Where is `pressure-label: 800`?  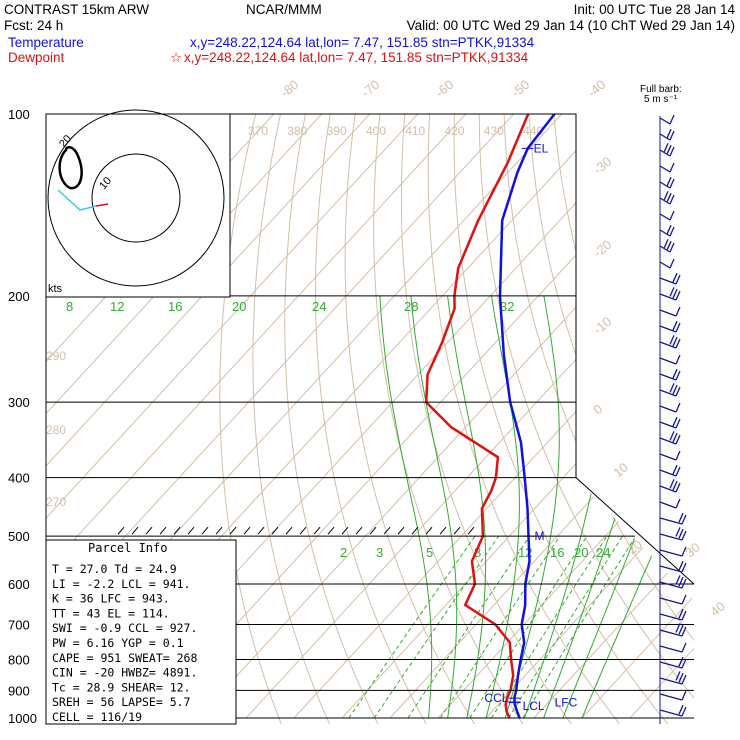 pressure-label: 800 is located at coordinates (19, 659).